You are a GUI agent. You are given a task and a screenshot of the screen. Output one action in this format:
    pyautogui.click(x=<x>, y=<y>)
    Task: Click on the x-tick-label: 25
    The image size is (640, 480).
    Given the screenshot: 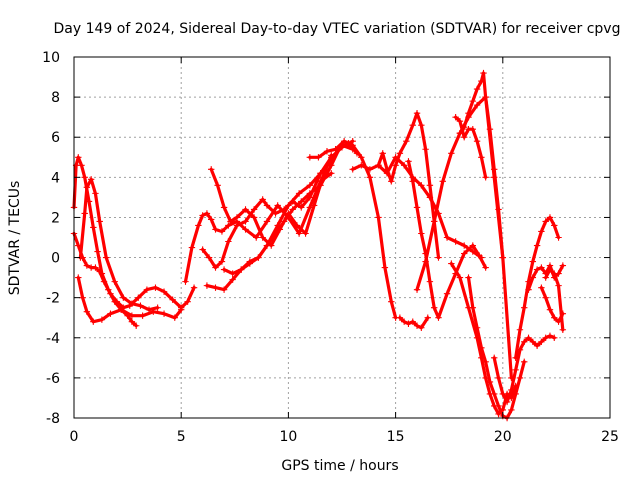 What is the action you would take?
    pyautogui.click(x=610, y=437)
    